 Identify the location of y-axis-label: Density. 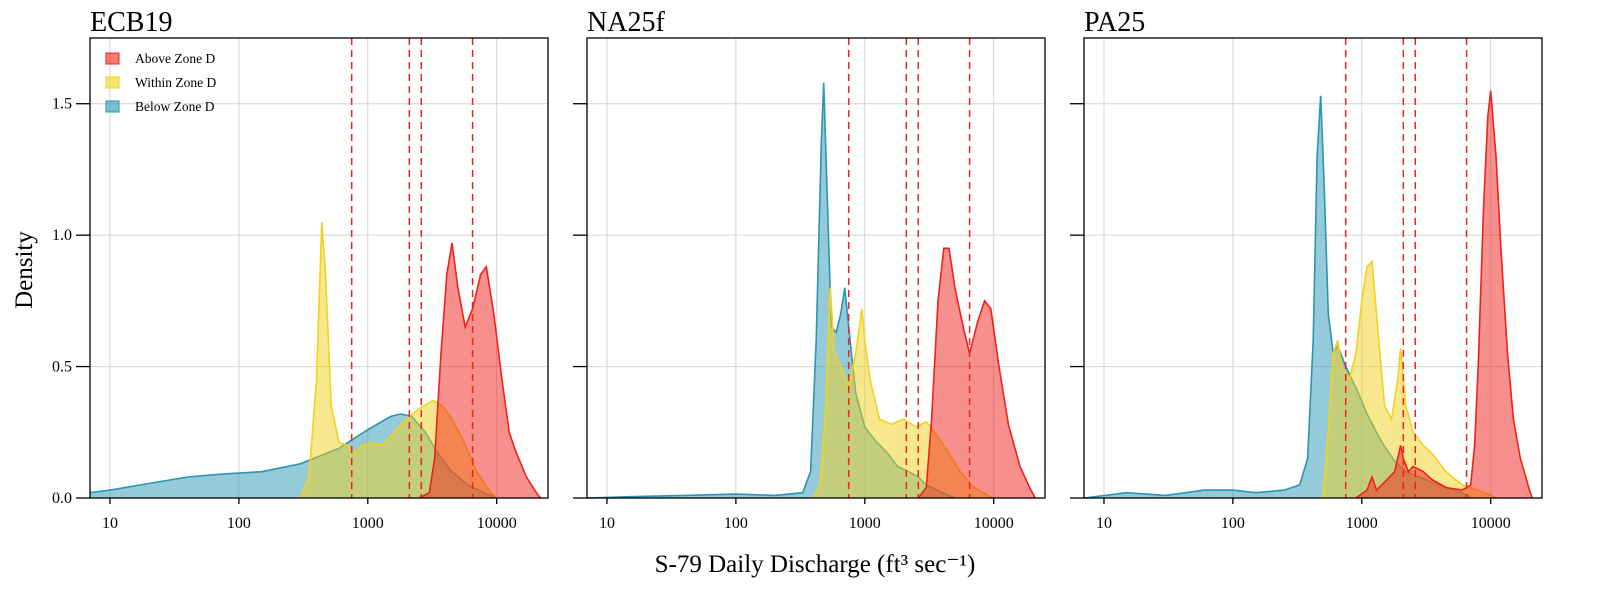
(24, 270).